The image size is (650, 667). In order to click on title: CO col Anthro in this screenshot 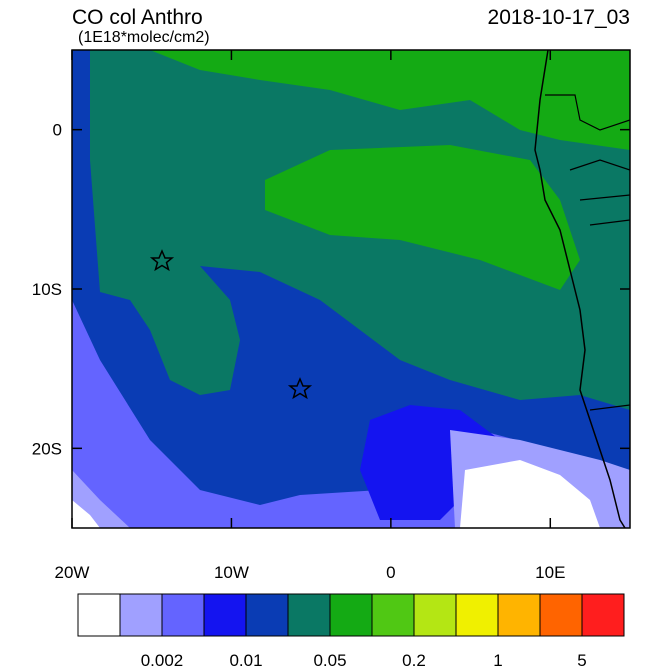, I will do `click(137, 17)`.